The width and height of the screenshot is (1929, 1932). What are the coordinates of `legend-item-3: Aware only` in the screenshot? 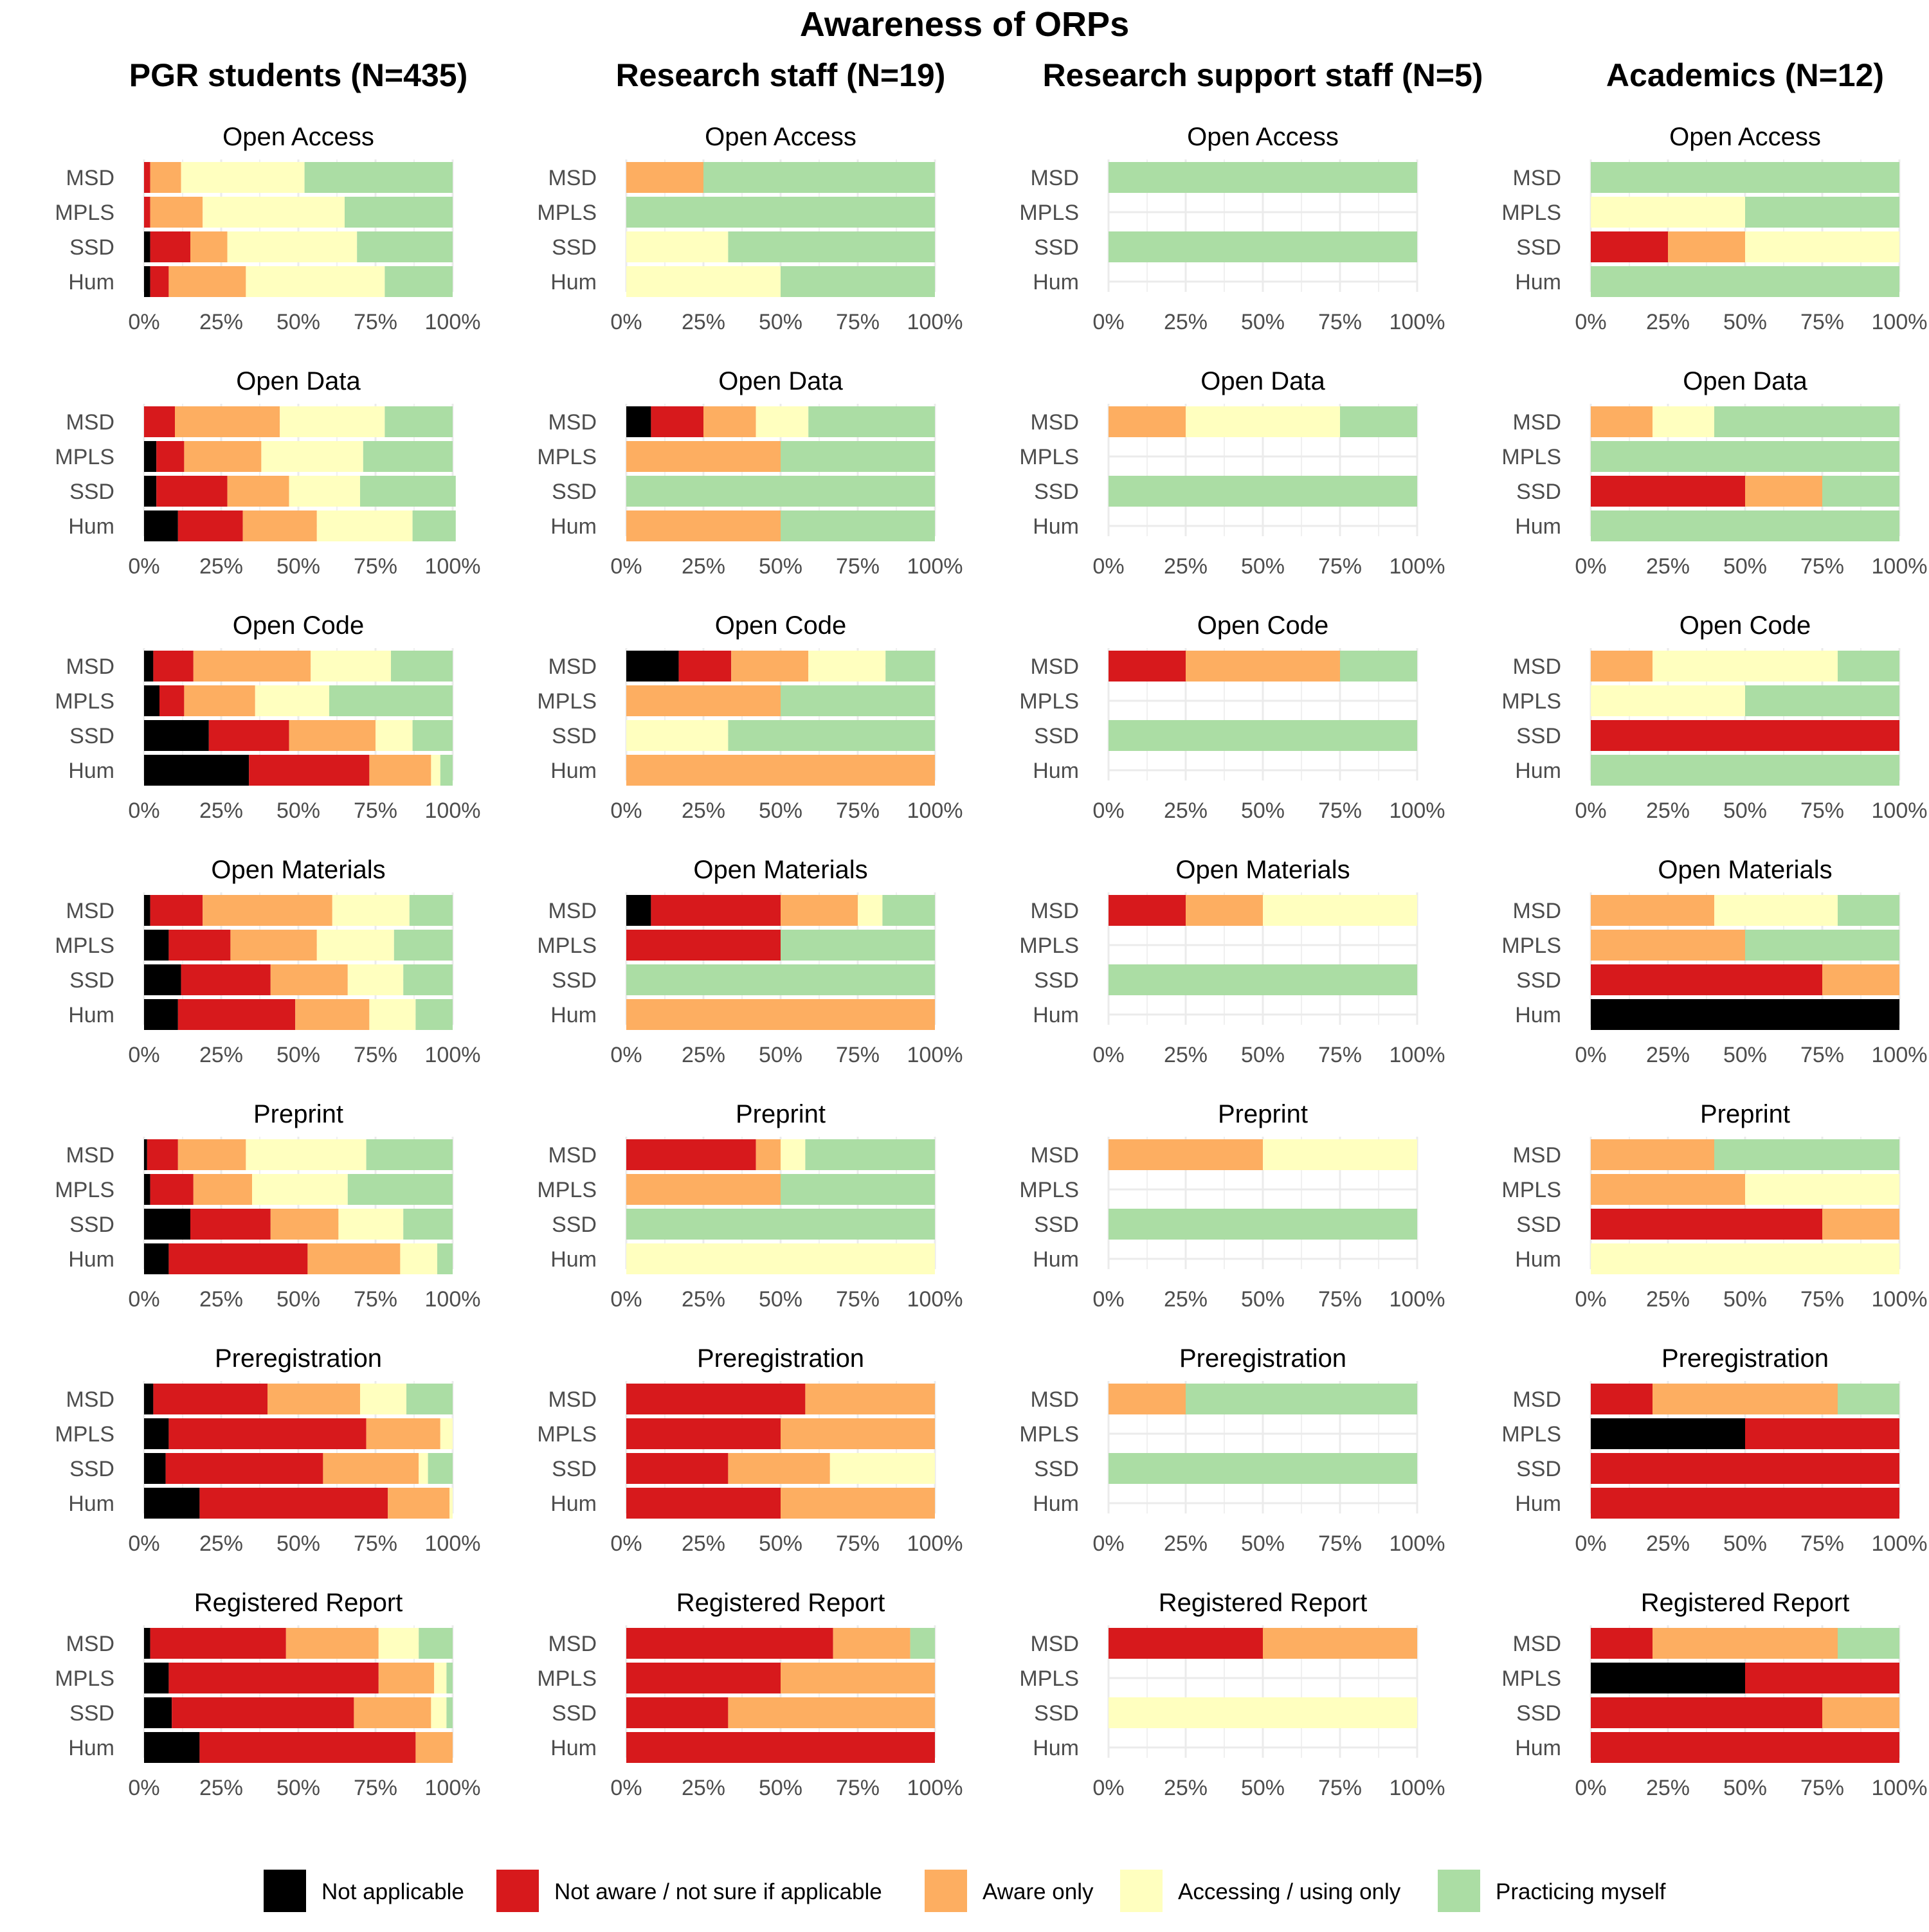 It's located at (1010, 1891).